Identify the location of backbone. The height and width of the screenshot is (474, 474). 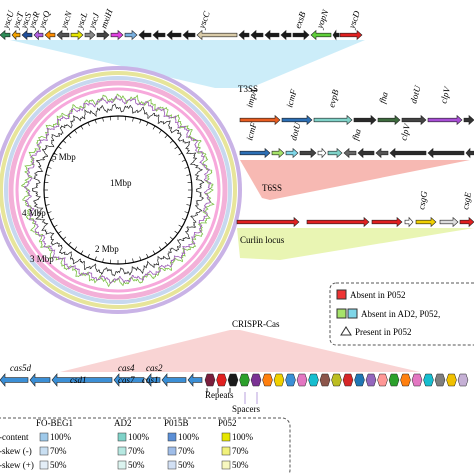
(118, 190).